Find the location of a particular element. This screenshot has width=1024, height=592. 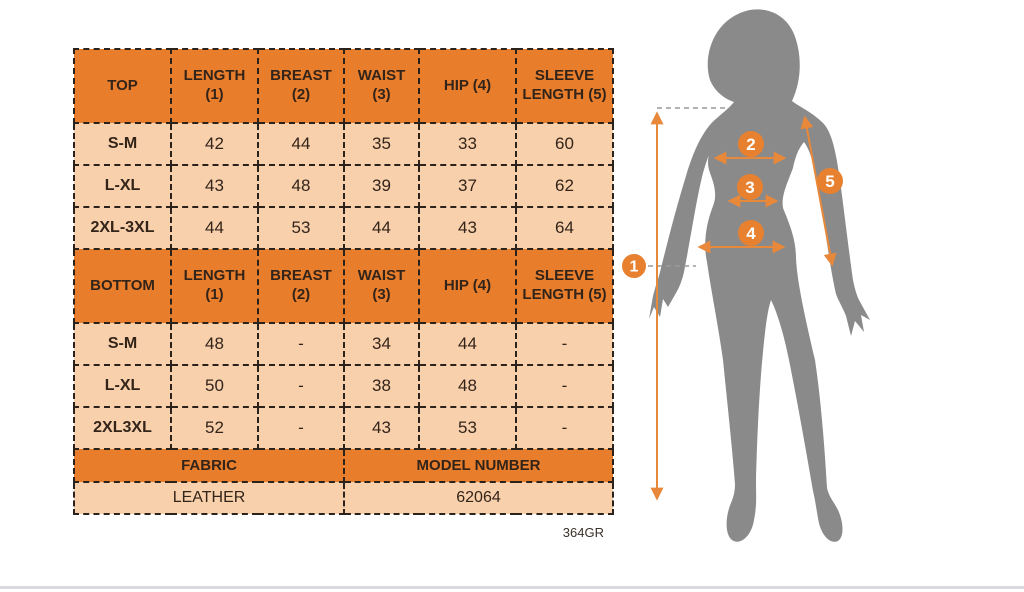

marker-1: 1 is located at coordinates (634, 266).